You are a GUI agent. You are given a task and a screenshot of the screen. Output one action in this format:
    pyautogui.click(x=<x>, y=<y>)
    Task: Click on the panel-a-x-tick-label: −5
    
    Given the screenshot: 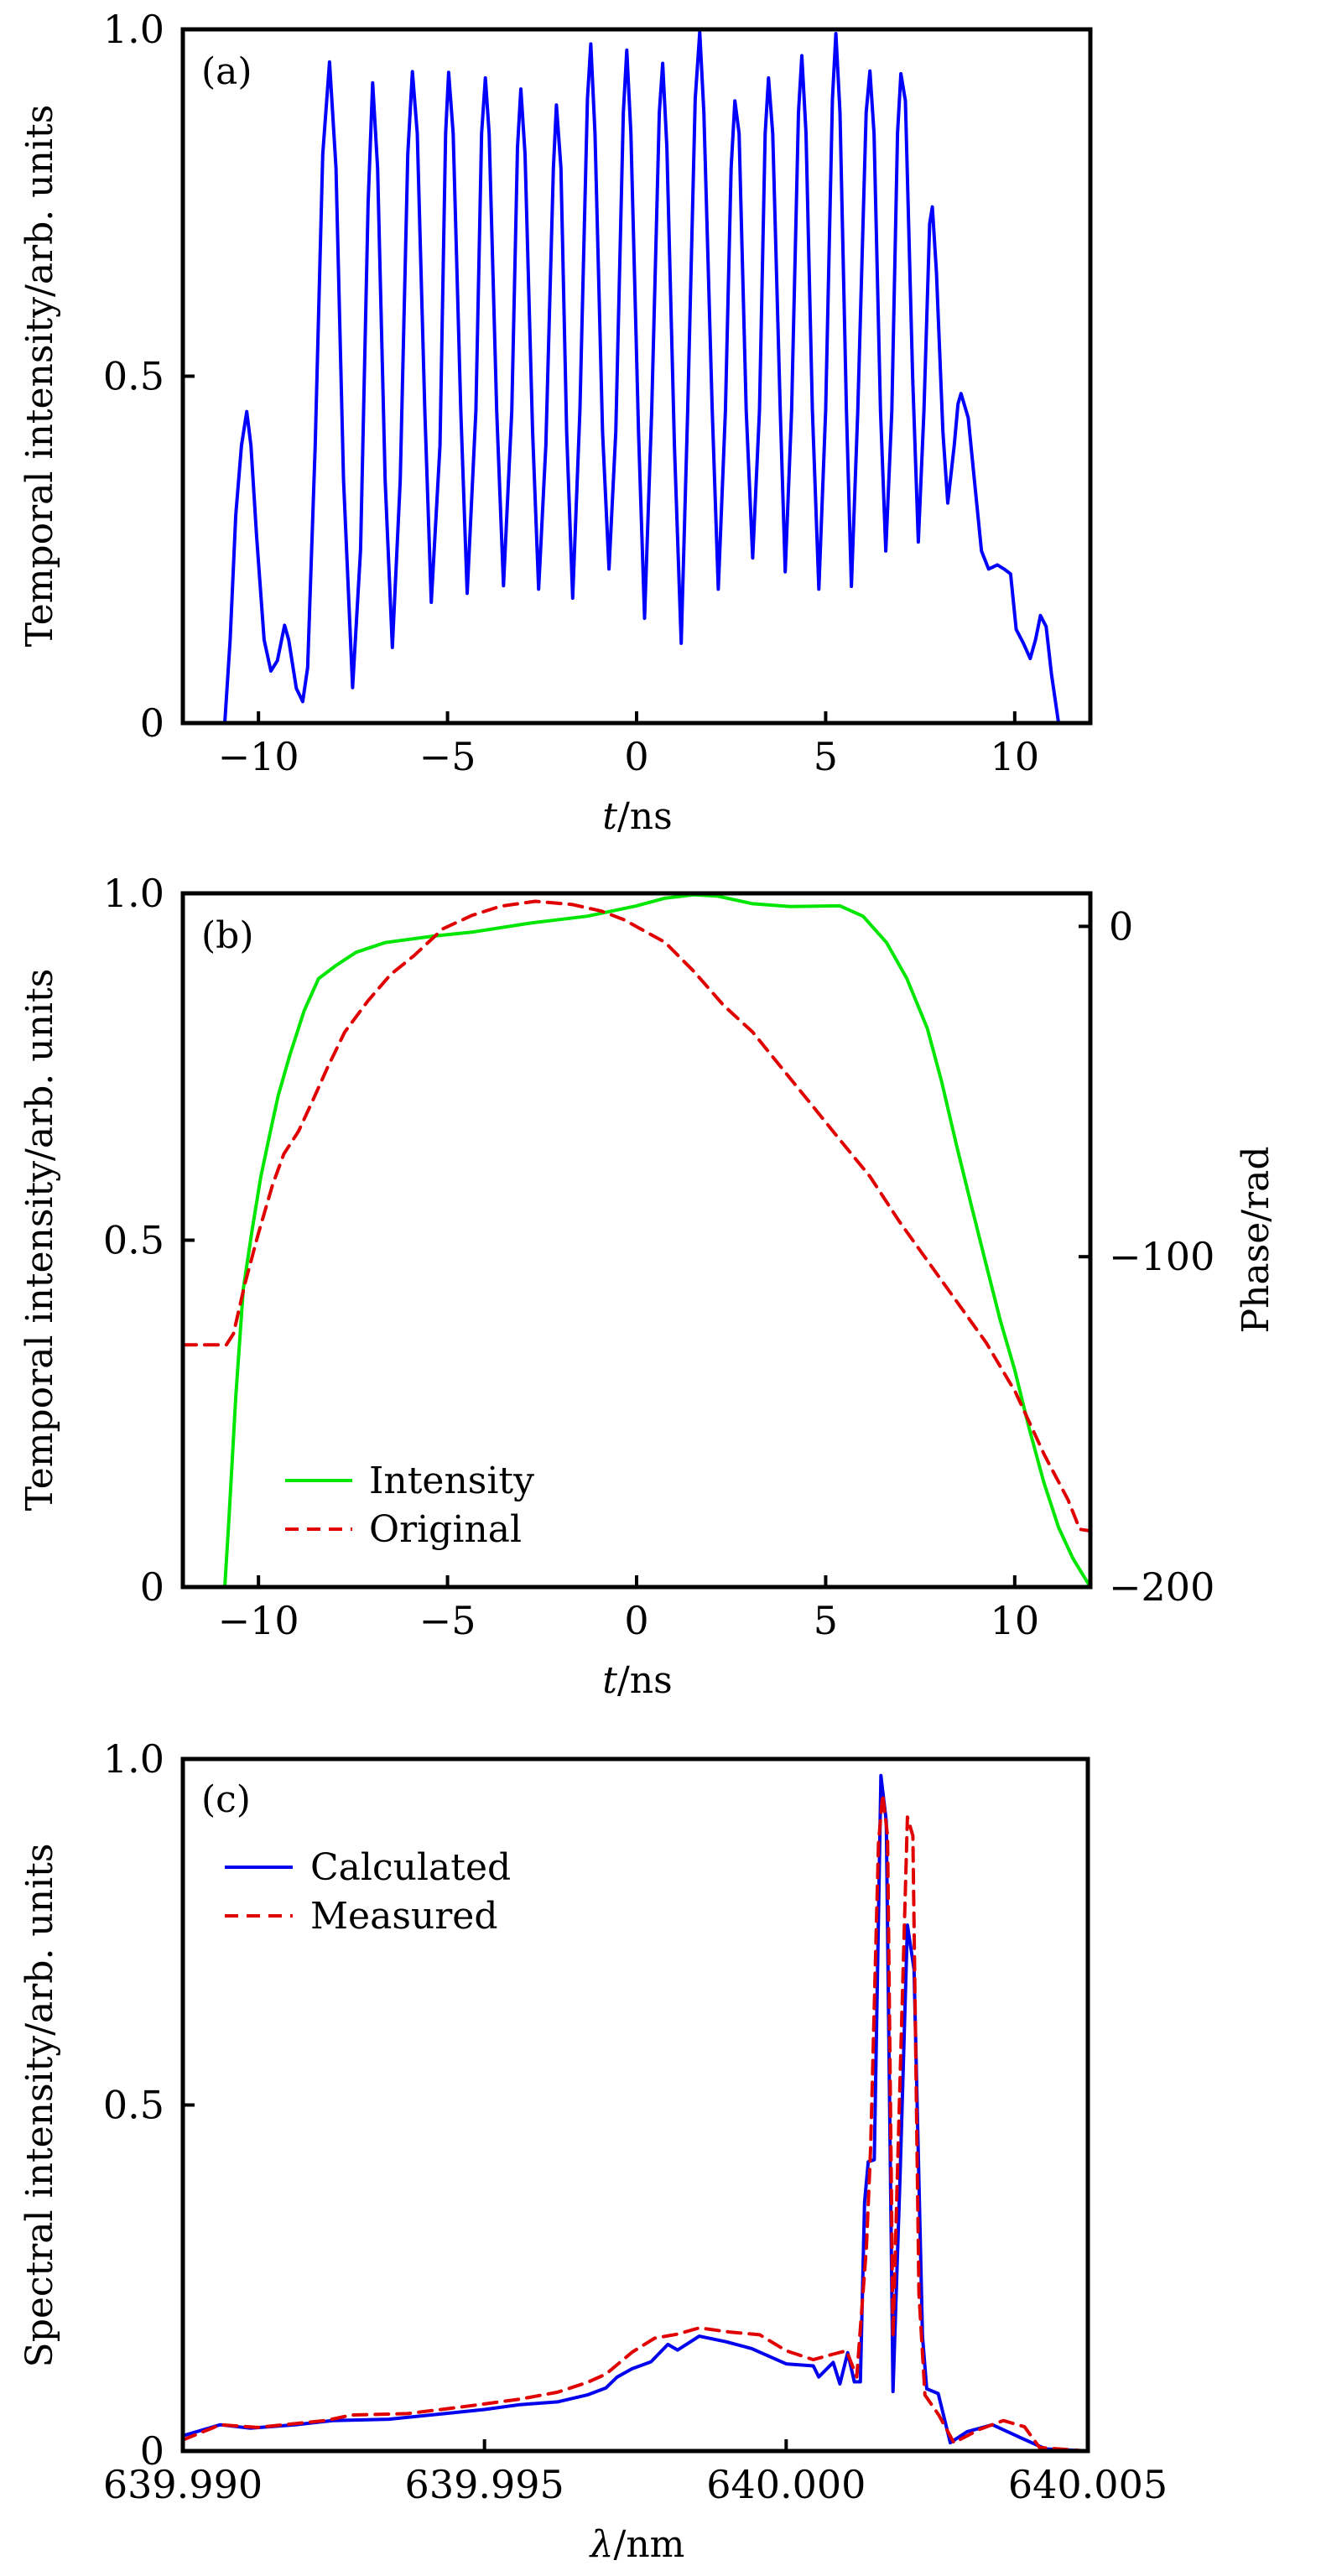 What is the action you would take?
    pyautogui.click(x=447, y=756)
    